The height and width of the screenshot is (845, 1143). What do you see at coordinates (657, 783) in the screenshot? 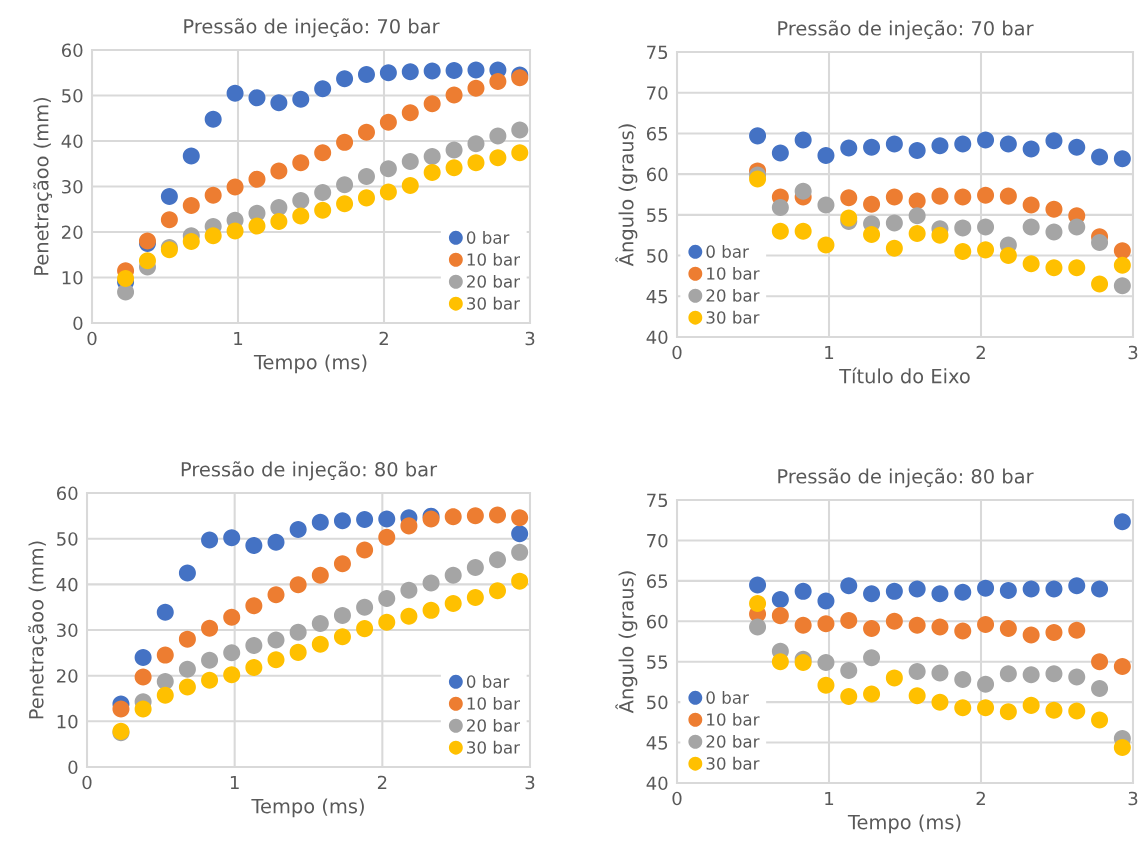
I see `y-tick-label: 40` at bounding box center [657, 783].